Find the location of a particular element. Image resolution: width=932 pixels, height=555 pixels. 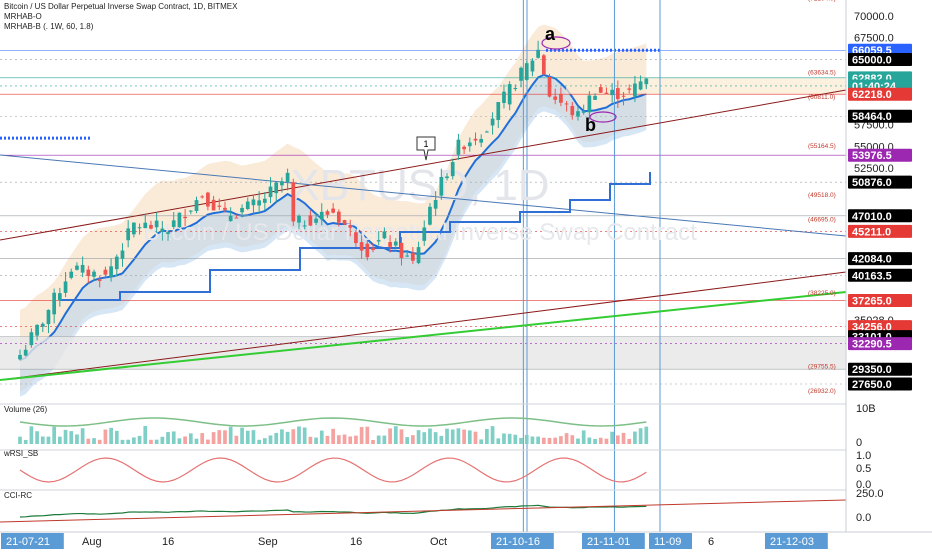

wrsi-tick-1: 1.0 is located at coordinates (863, 456).